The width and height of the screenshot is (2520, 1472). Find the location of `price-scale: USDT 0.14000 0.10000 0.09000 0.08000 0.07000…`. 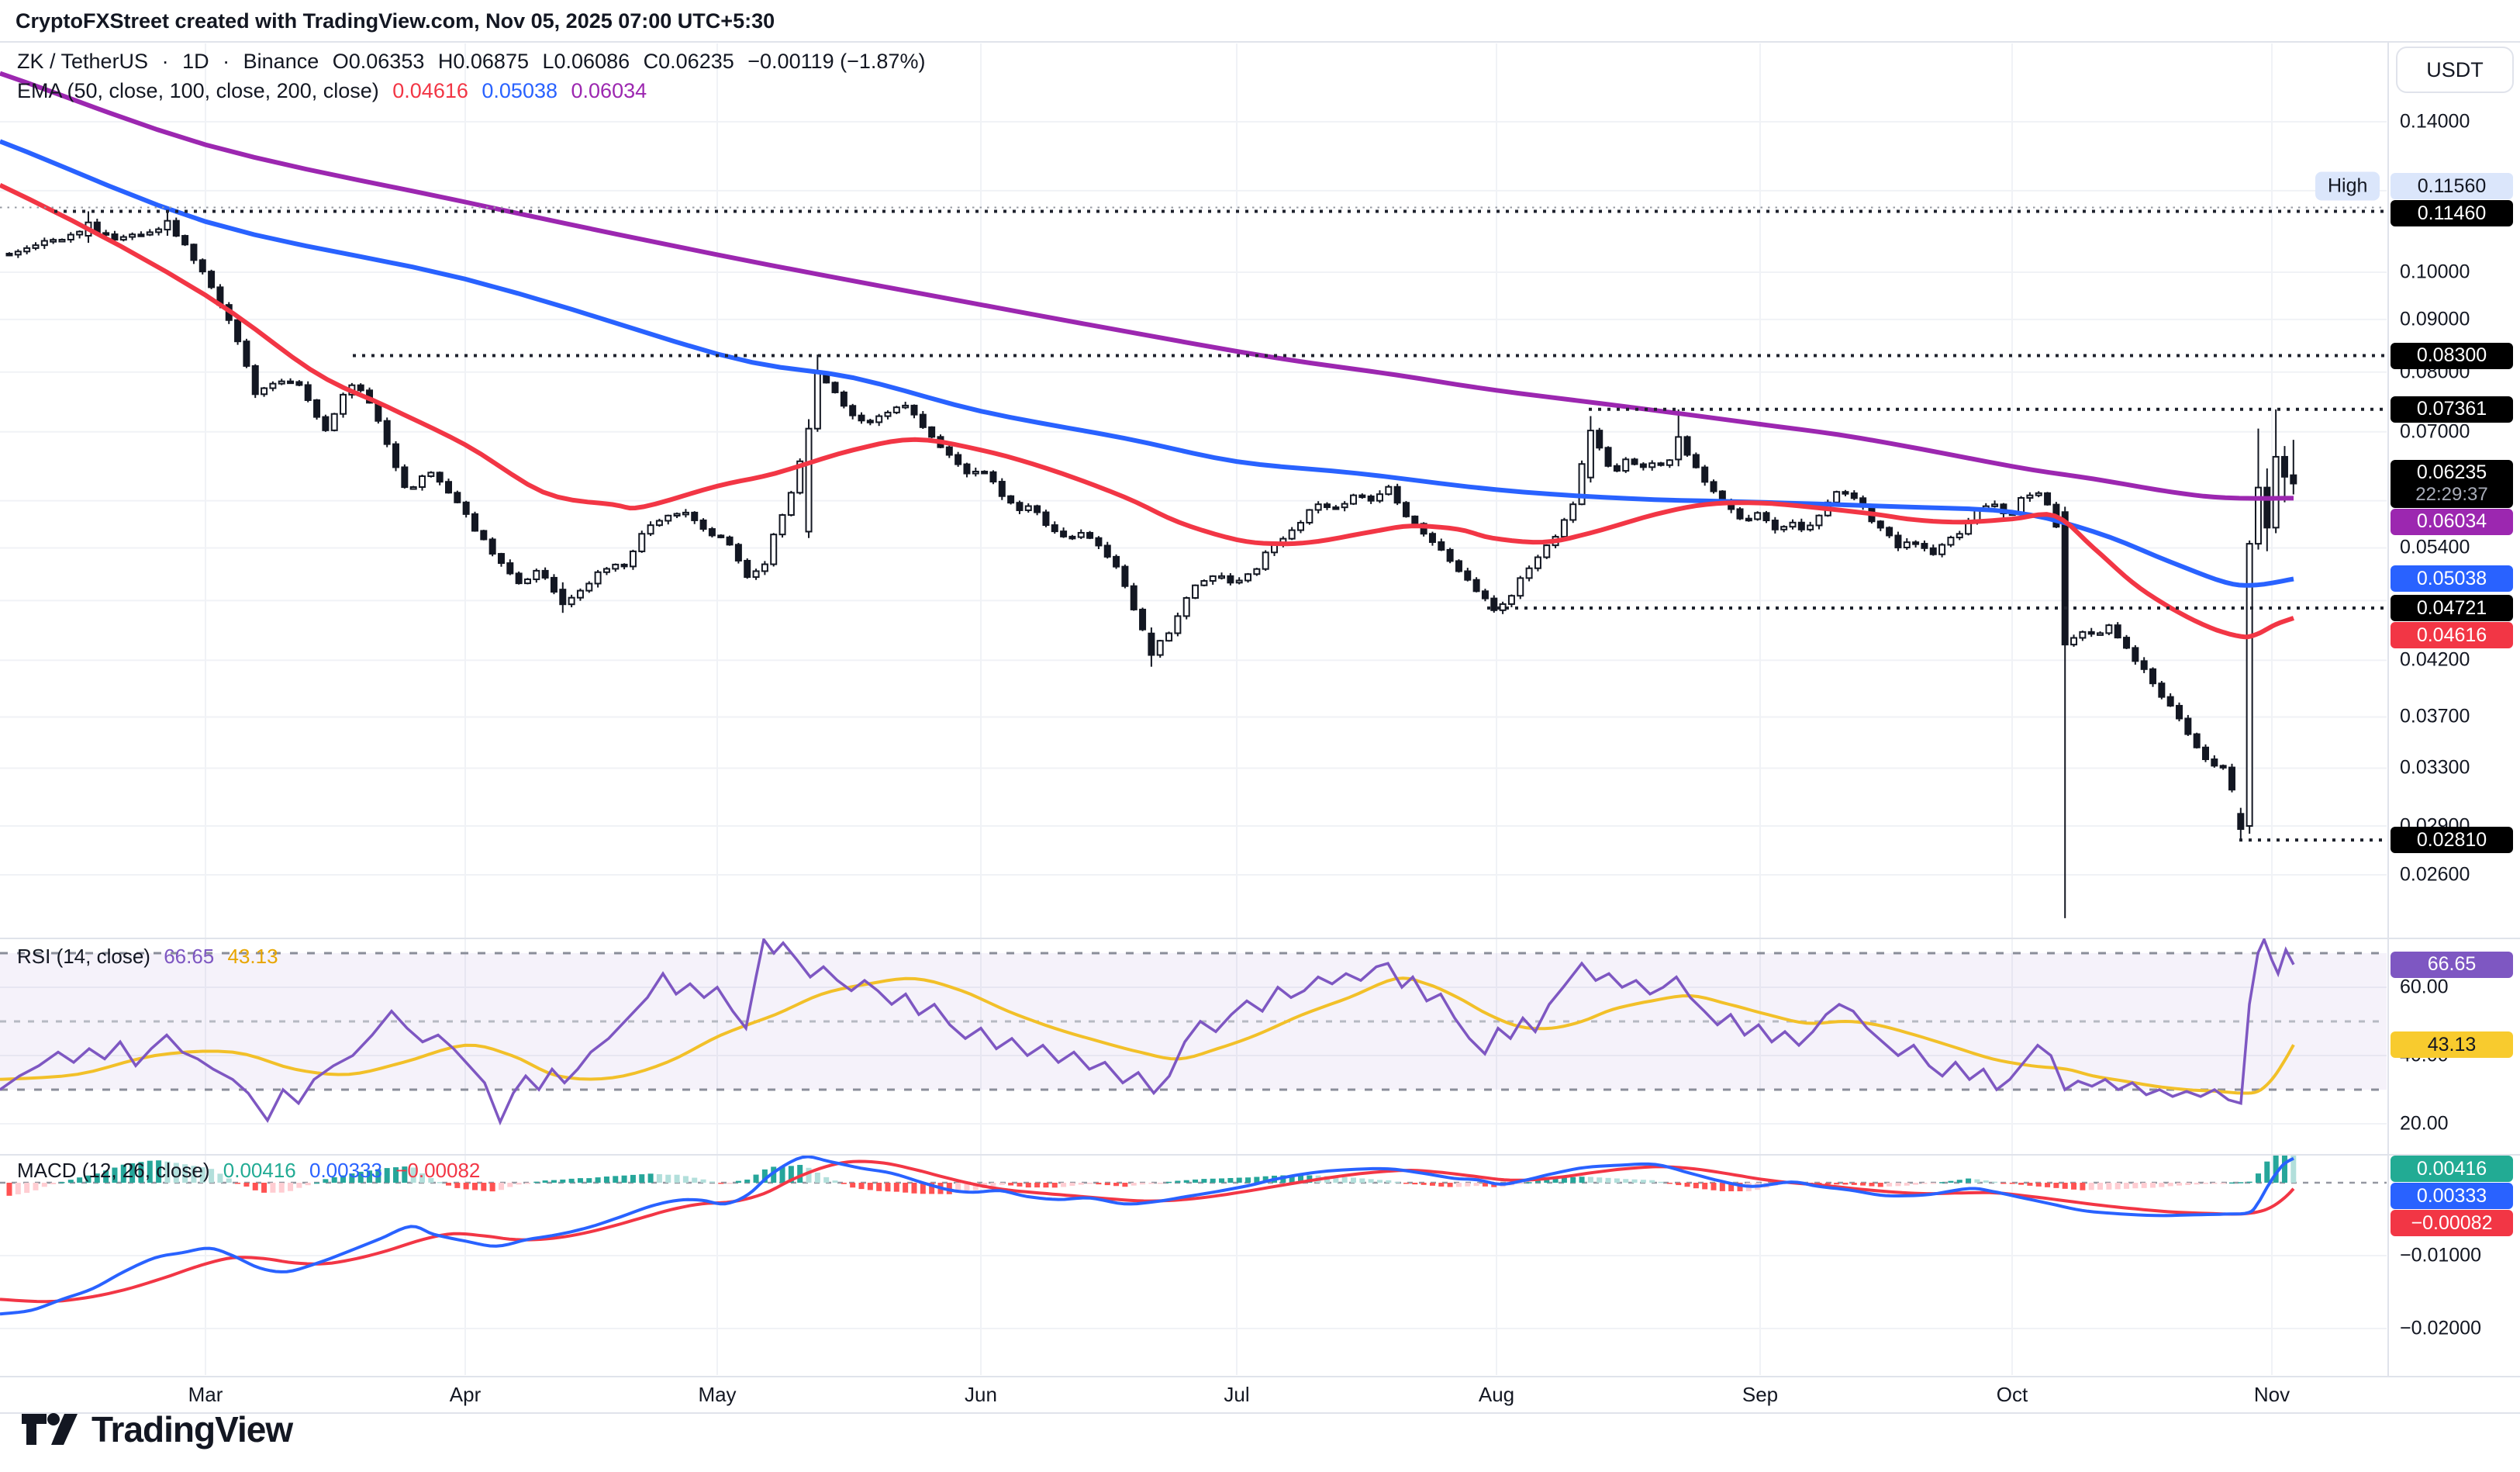

price-scale: USDT 0.14000 0.10000 0.09000 0.08000 0.07000… is located at coordinates (2454, 736).